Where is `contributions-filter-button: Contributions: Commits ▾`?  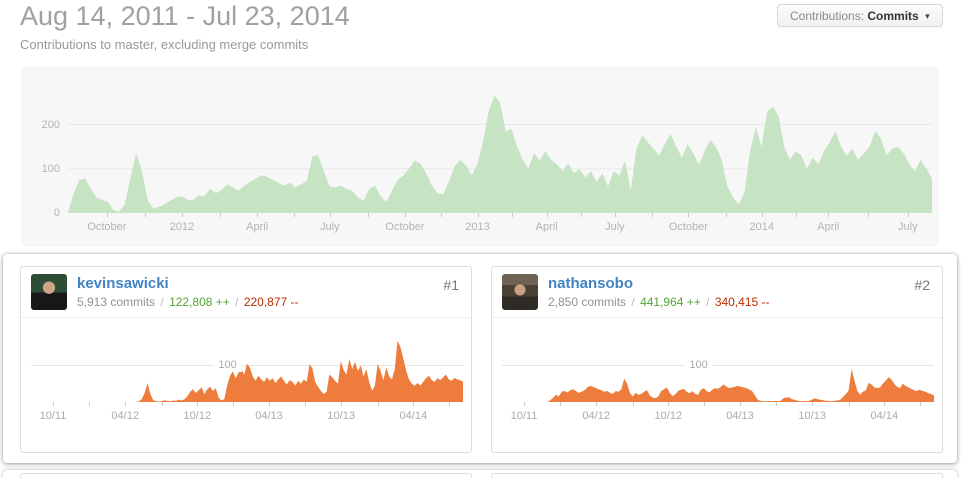
contributions-filter-button: Contributions: Commits ▾ is located at coordinates (860, 15).